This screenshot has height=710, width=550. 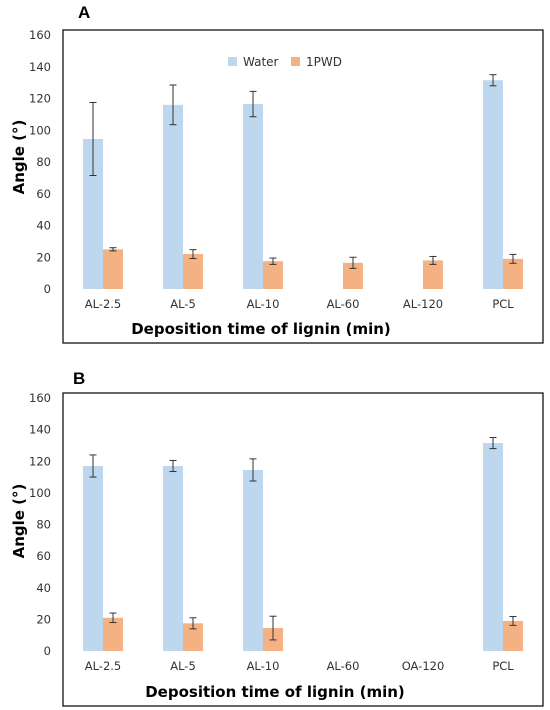 I want to click on x-axis-label-b: Deposition time of lignin (min), so click(x=275, y=692).